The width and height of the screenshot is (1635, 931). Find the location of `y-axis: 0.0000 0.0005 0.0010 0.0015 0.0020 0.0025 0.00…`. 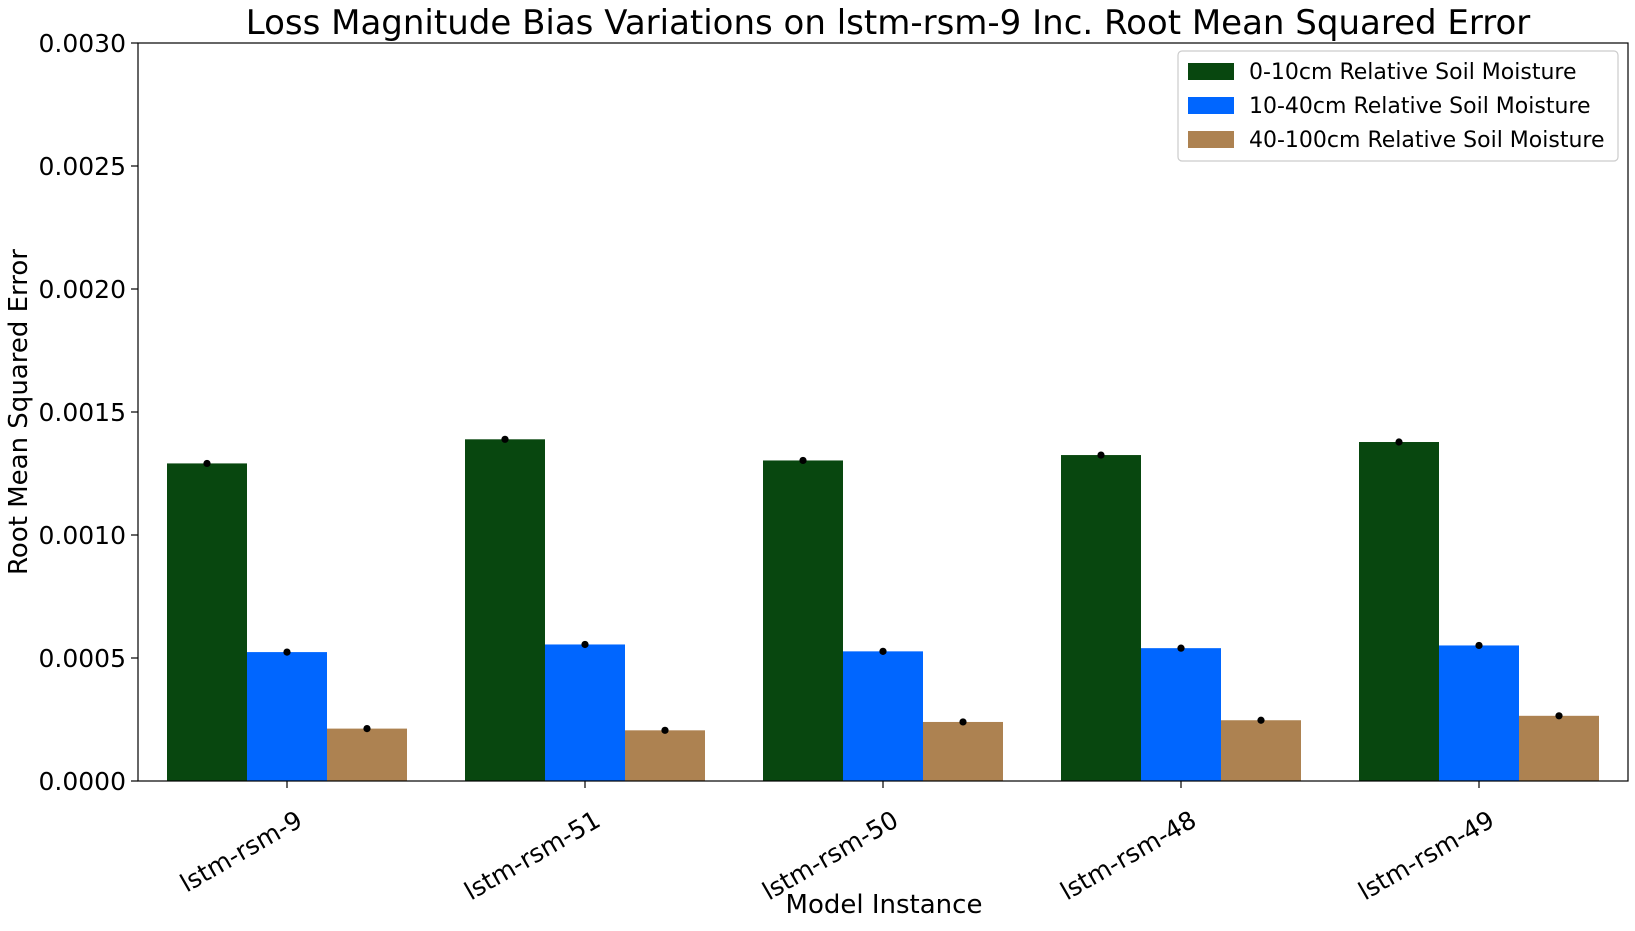

y-axis: 0.0000 0.0005 0.0010 0.0015 0.0020 0.0025 0.00… is located at coordinates (88, 412).